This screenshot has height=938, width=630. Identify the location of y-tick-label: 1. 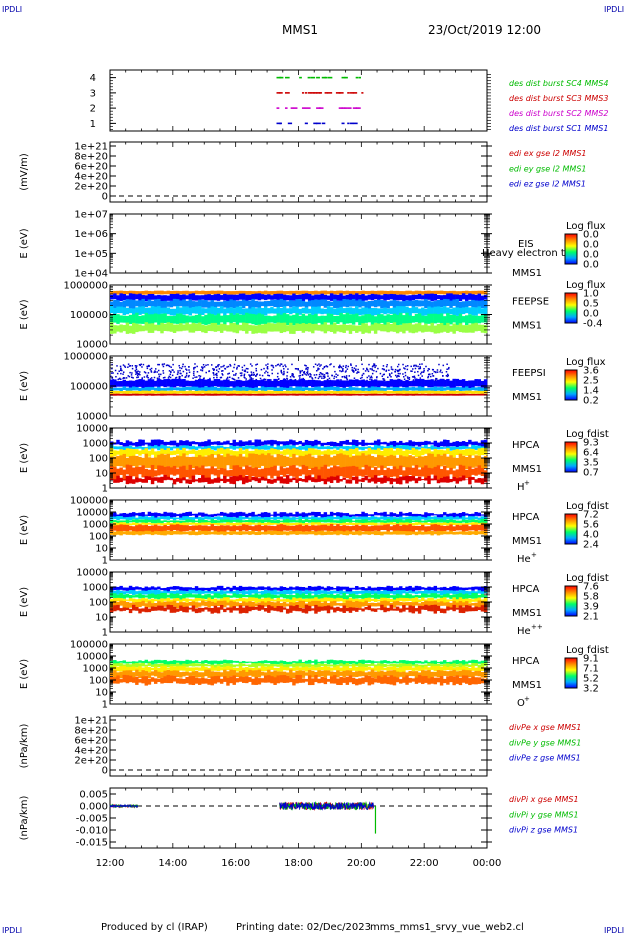
(93, 124).